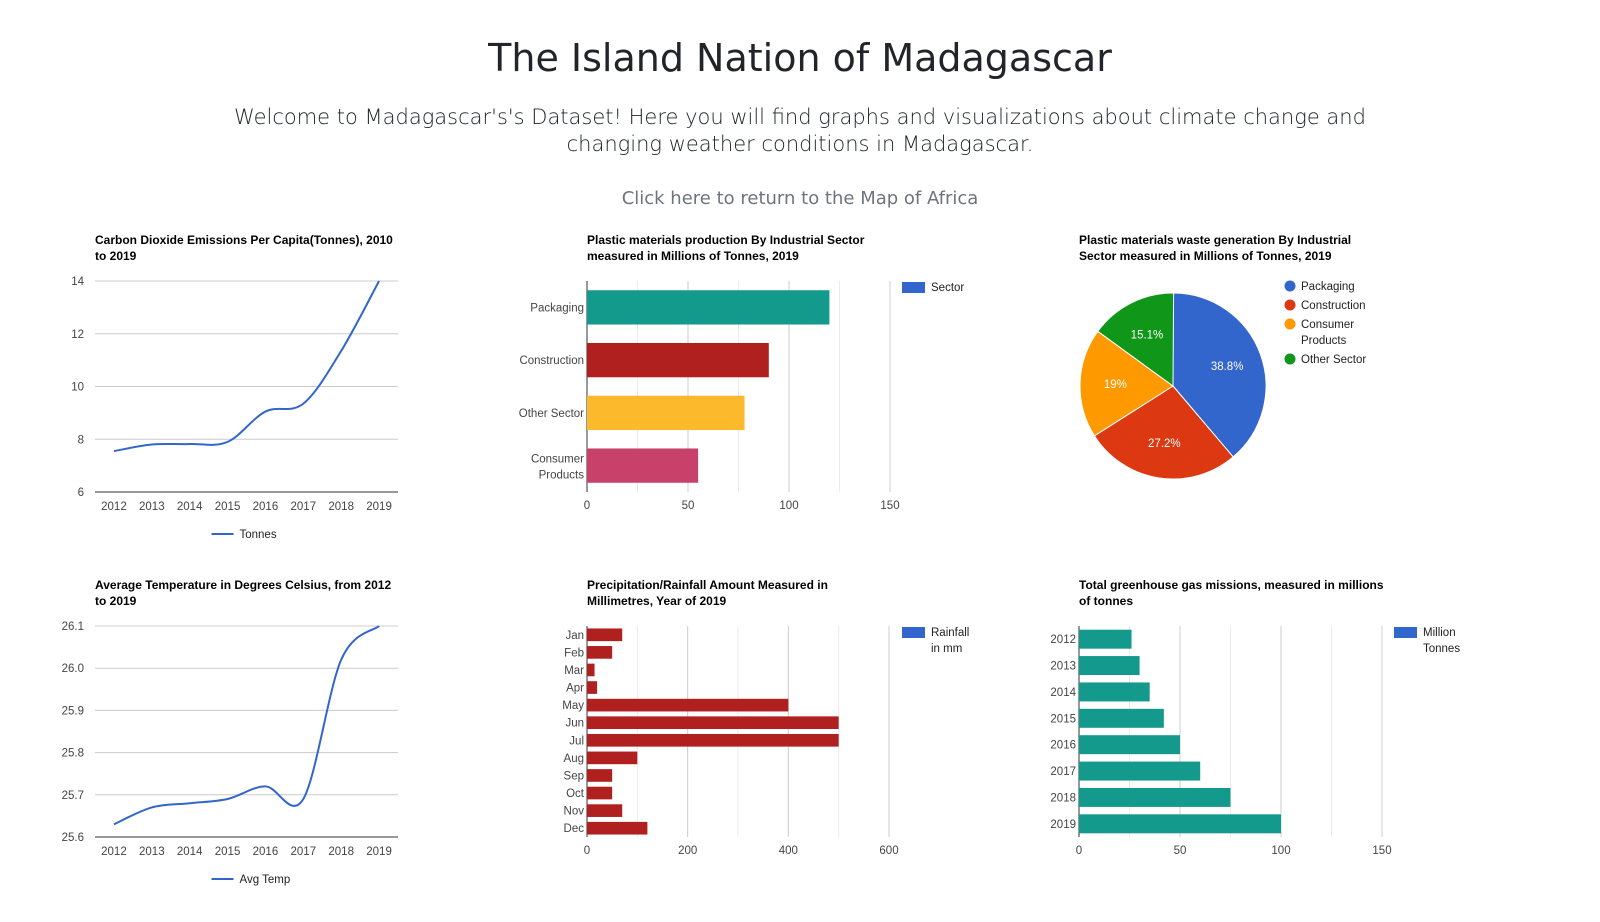 The width and height of the screenshot is (1600, 922). Describe the element at coordinates (1063, 693) in the screenshot. I see `y-tick-label: 2014` at that location.